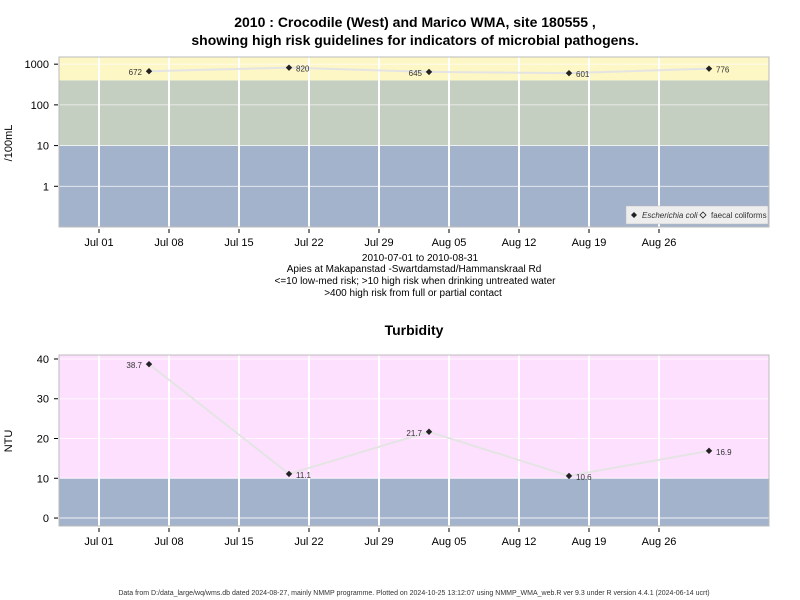 The image size is (800, 600). I want to click on chart1-data-label-4: 16.9, so click(724, 452).